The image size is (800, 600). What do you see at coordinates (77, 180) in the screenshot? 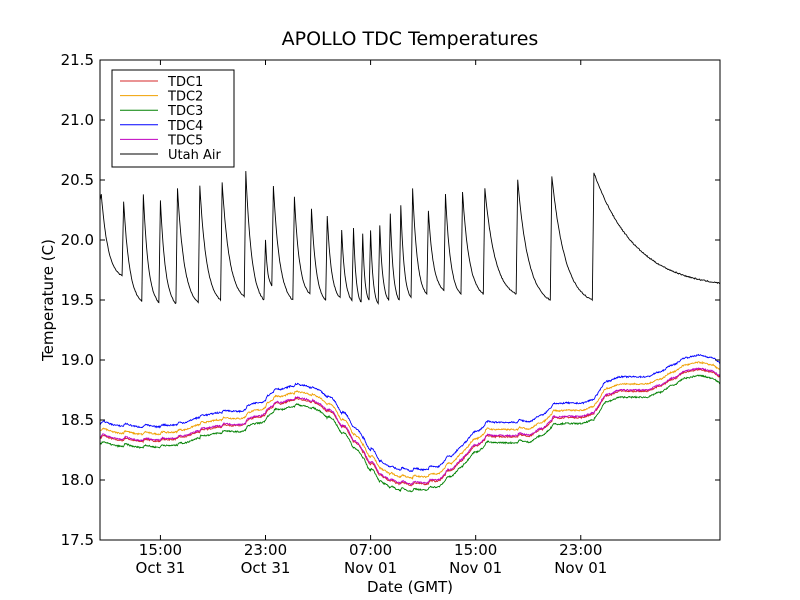
I see `y-tick-label: 20.5` at bounding box center [77, 180].